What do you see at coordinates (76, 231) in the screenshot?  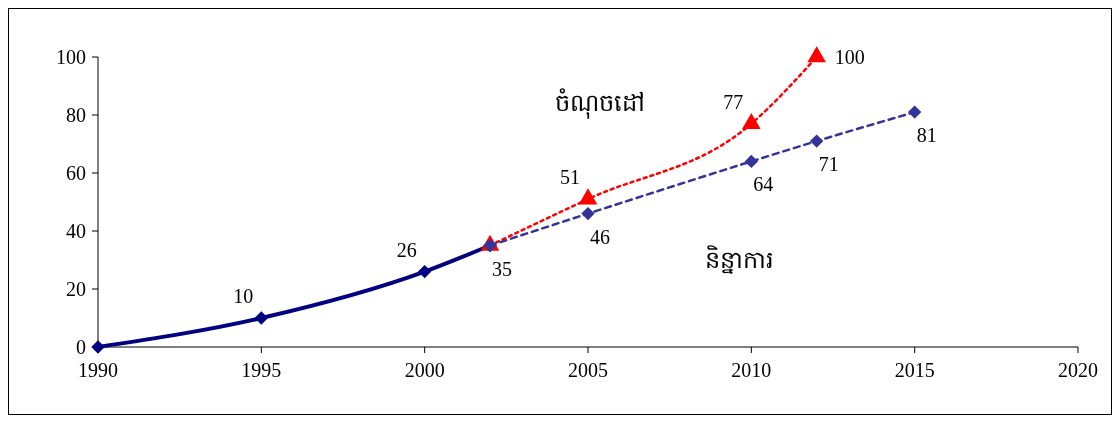 I see `y-tick-label: 40` at bounding box center [76, 231].